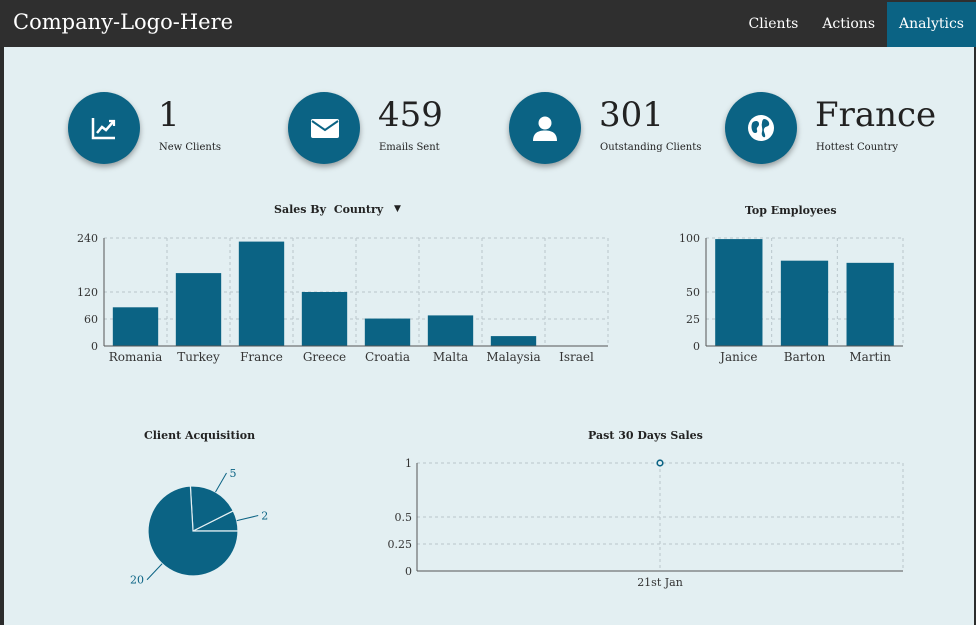 The width and height of the screenshot is (976, 625). I want to click on sales-x-tick-label: Croatia, so click(387, 357).